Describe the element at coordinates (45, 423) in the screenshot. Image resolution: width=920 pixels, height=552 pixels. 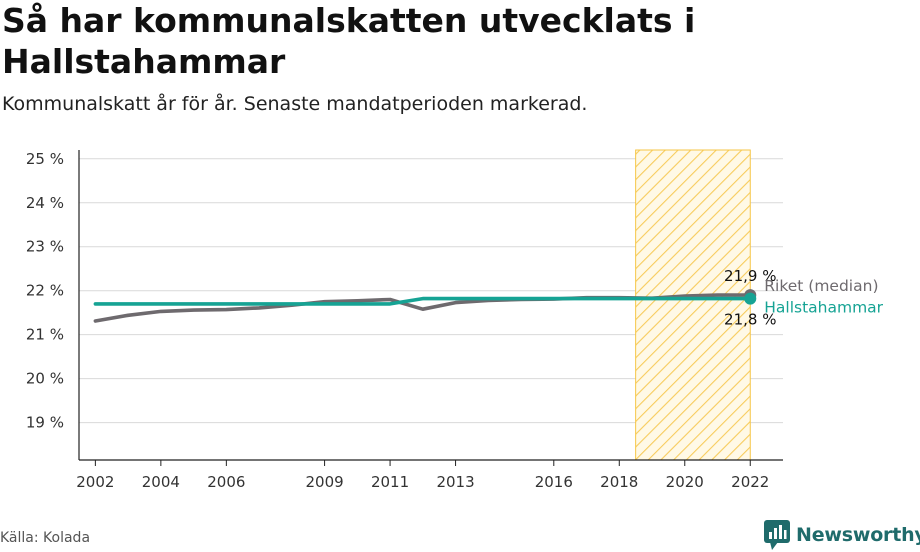
I see `y-tick-label: 19 %` at that location.